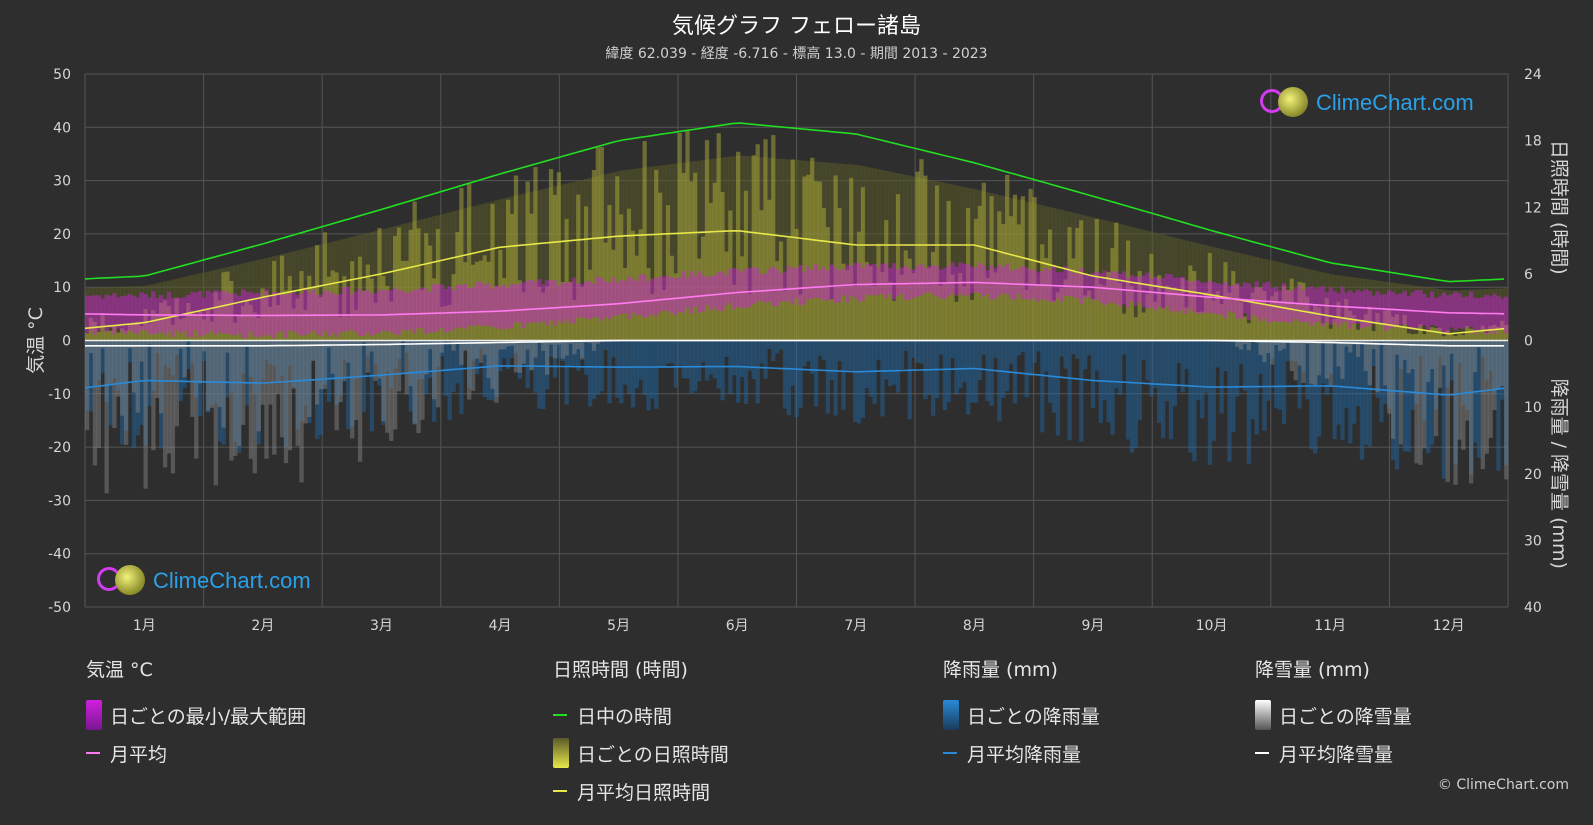  What do you see at coordinates (1528, 275) in the screenshot?
I see `right-tick-label-sunshine: 6` at bounding box center [1528, 275].